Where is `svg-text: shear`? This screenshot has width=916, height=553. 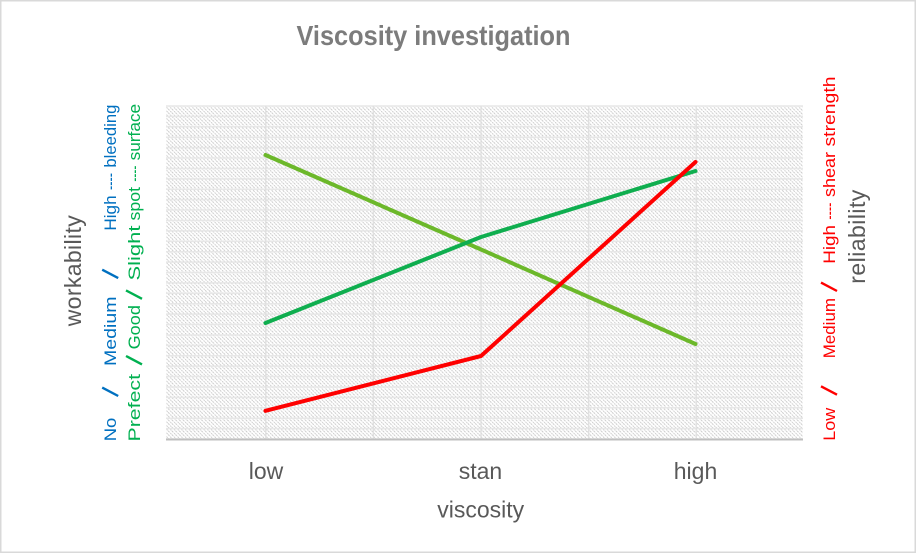 svg-text: shear is located at coordinates (829, 174).